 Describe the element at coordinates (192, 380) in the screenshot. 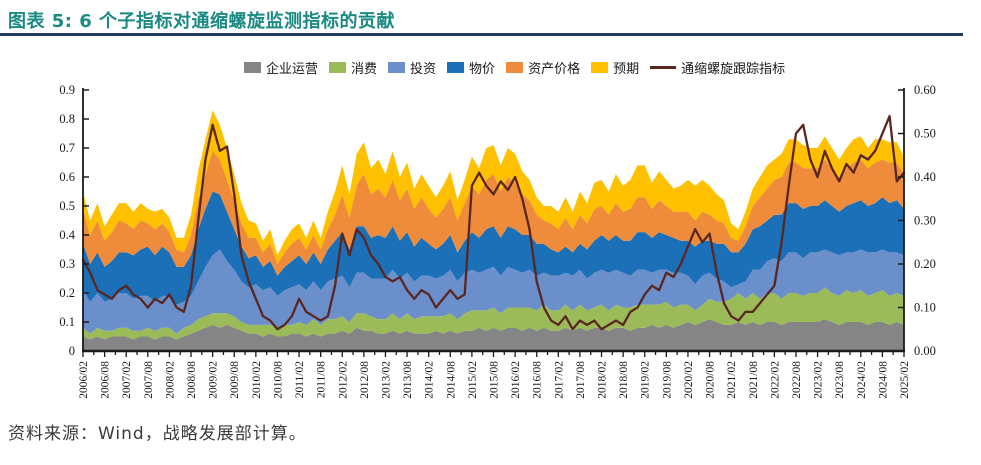

I see `x-tick-label: 2008/08` at that location.